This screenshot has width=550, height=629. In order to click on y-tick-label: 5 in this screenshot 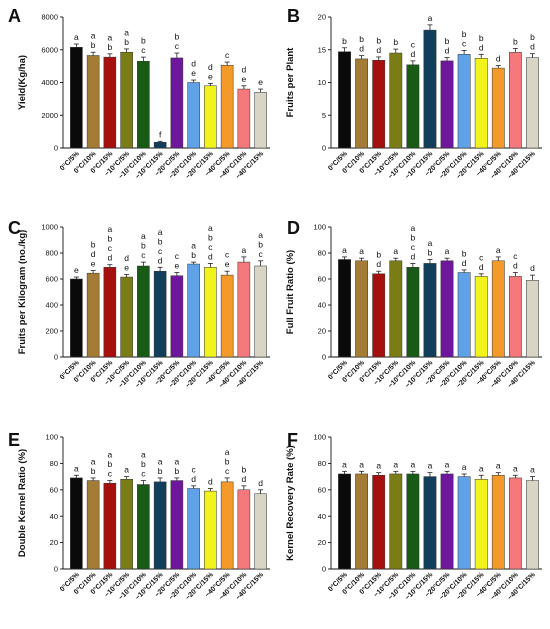, I will do `click(324, 115)`.